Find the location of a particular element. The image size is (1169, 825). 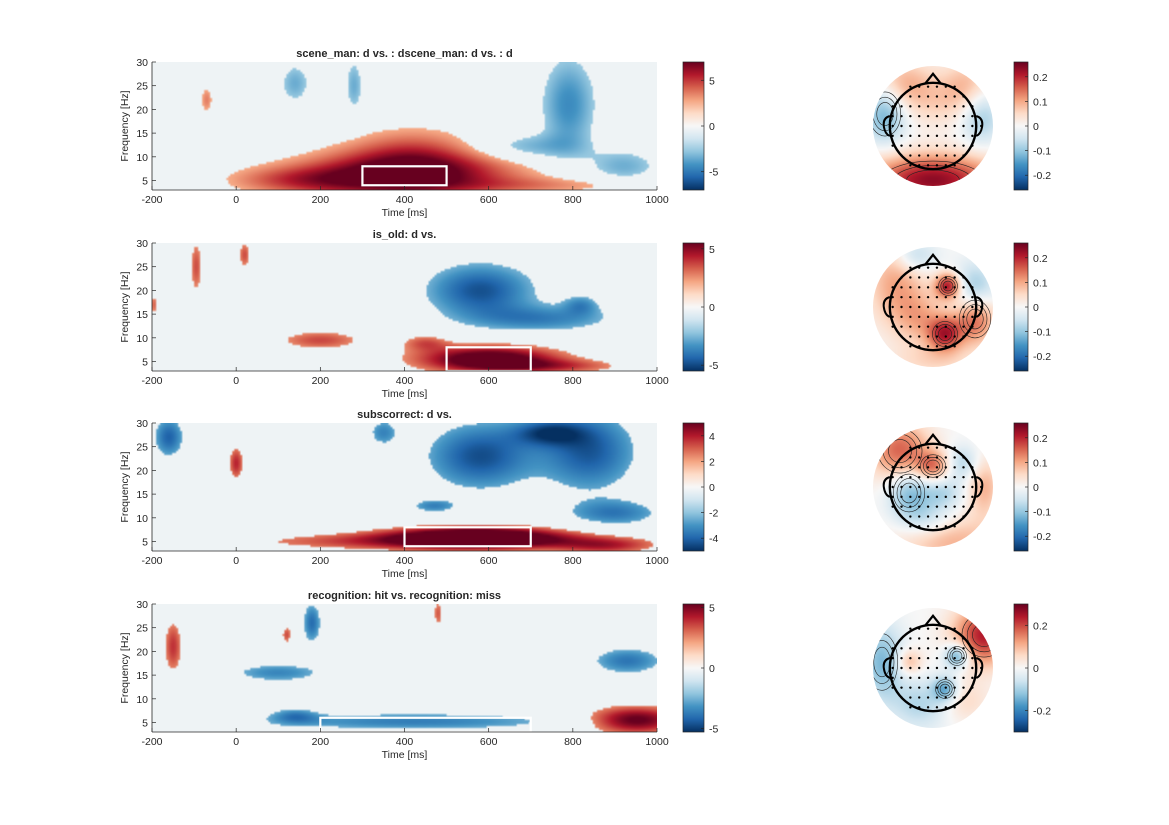

topo-colorbar-tick-label: 0 is located at coordinates (1036, 488).